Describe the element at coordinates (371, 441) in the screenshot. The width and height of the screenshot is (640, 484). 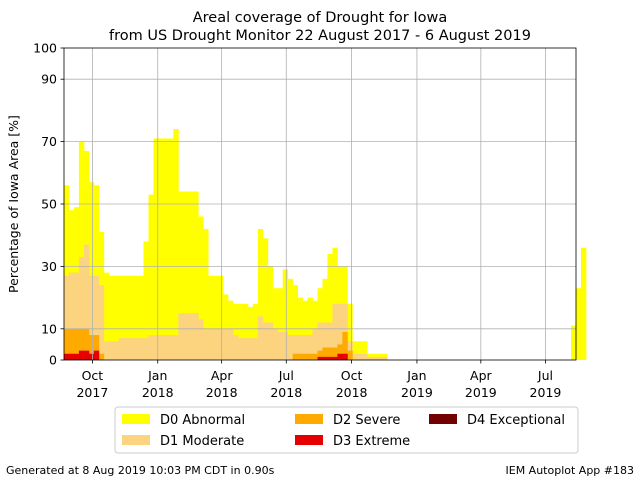
I see `legend-label-d3: D3 Extreme` at that location.